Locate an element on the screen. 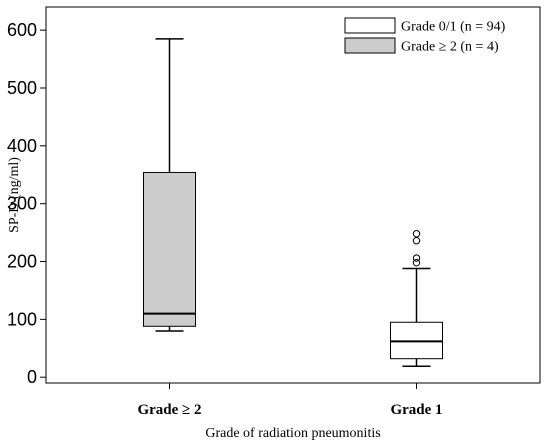 This screenshot has height=445, width=550. y-tick-label: 600 is located at coordinates (22, 30).